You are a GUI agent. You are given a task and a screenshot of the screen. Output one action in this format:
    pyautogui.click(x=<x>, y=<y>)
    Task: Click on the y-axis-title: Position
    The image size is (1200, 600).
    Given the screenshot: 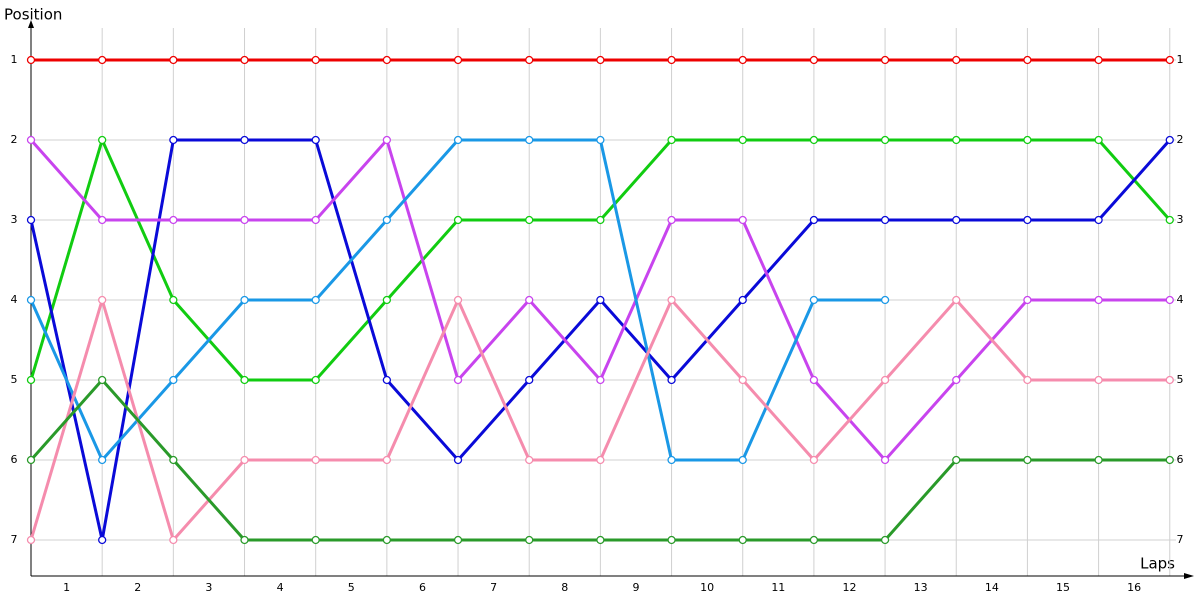 What is the action you would take?
    pyautogui.click(x=33, y=15)
    